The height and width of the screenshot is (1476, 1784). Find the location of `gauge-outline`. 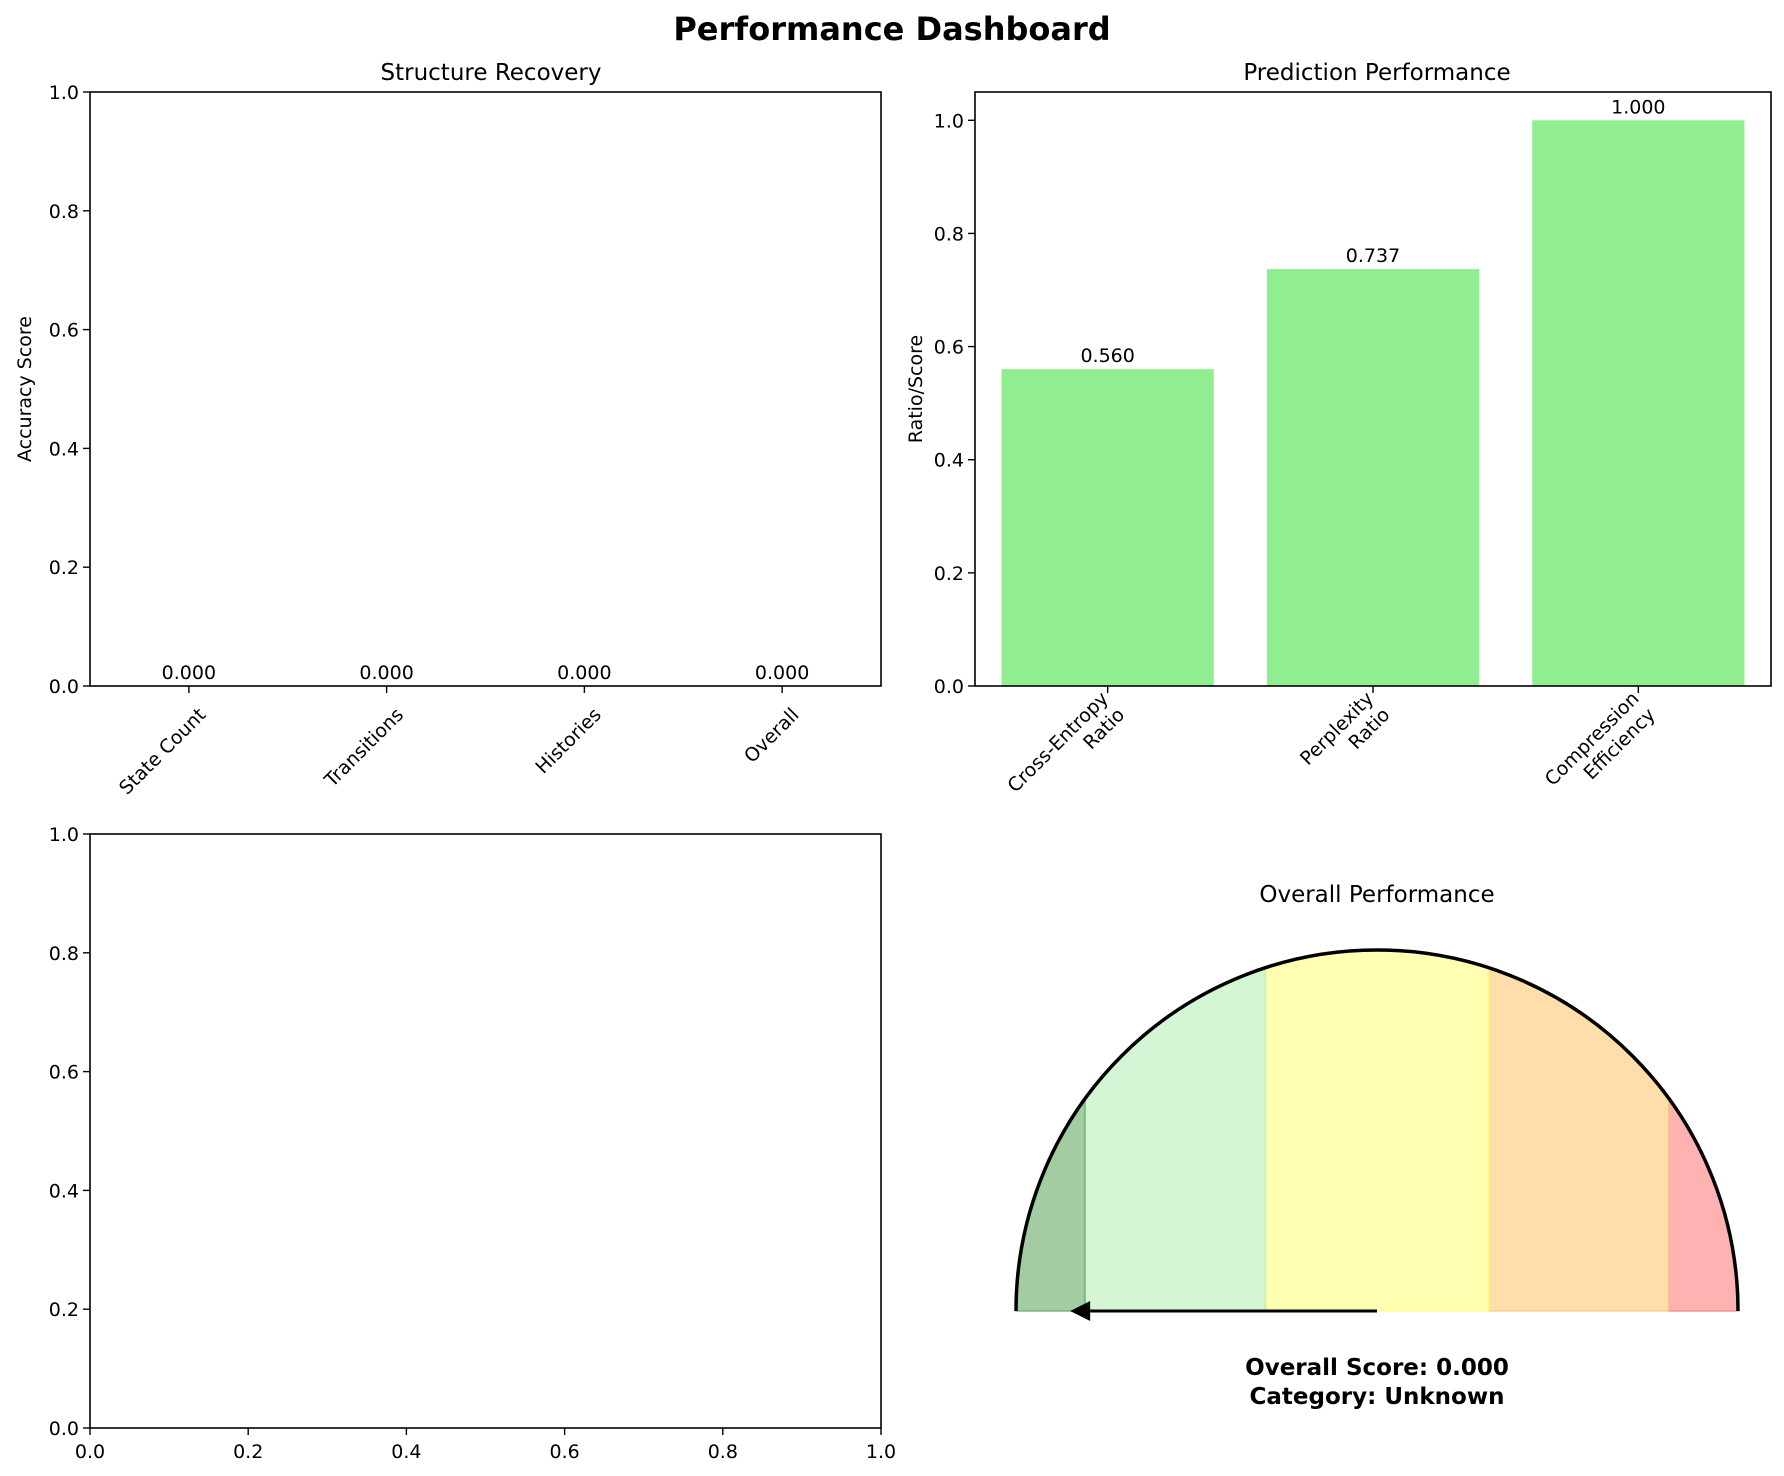

gauge-outline is located at coordinates (1377, 1130).